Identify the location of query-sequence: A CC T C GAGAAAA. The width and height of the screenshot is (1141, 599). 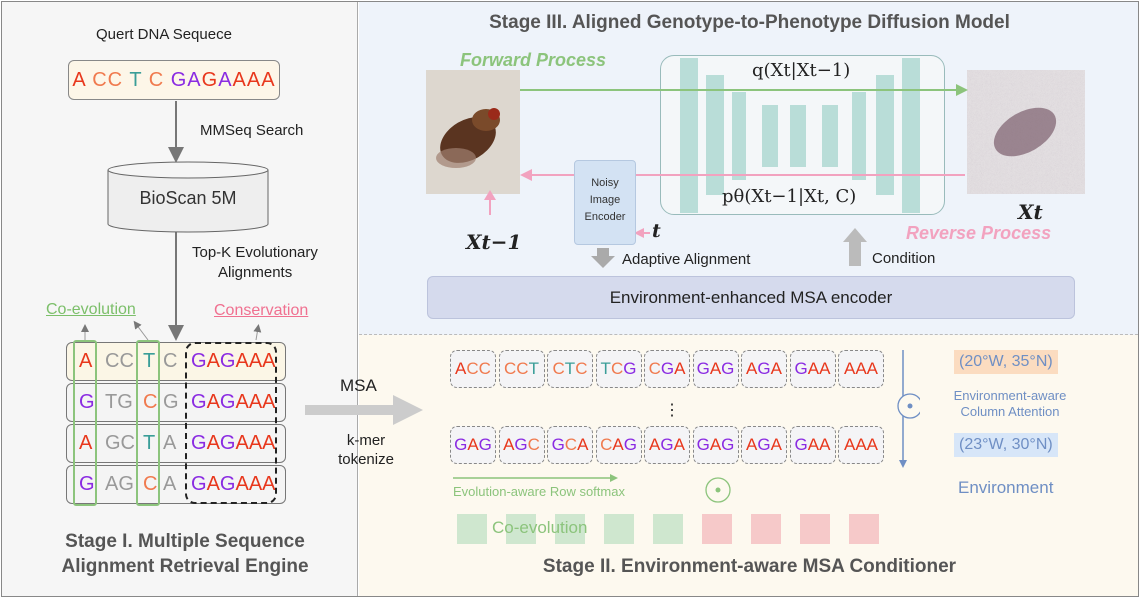
(174, 80).